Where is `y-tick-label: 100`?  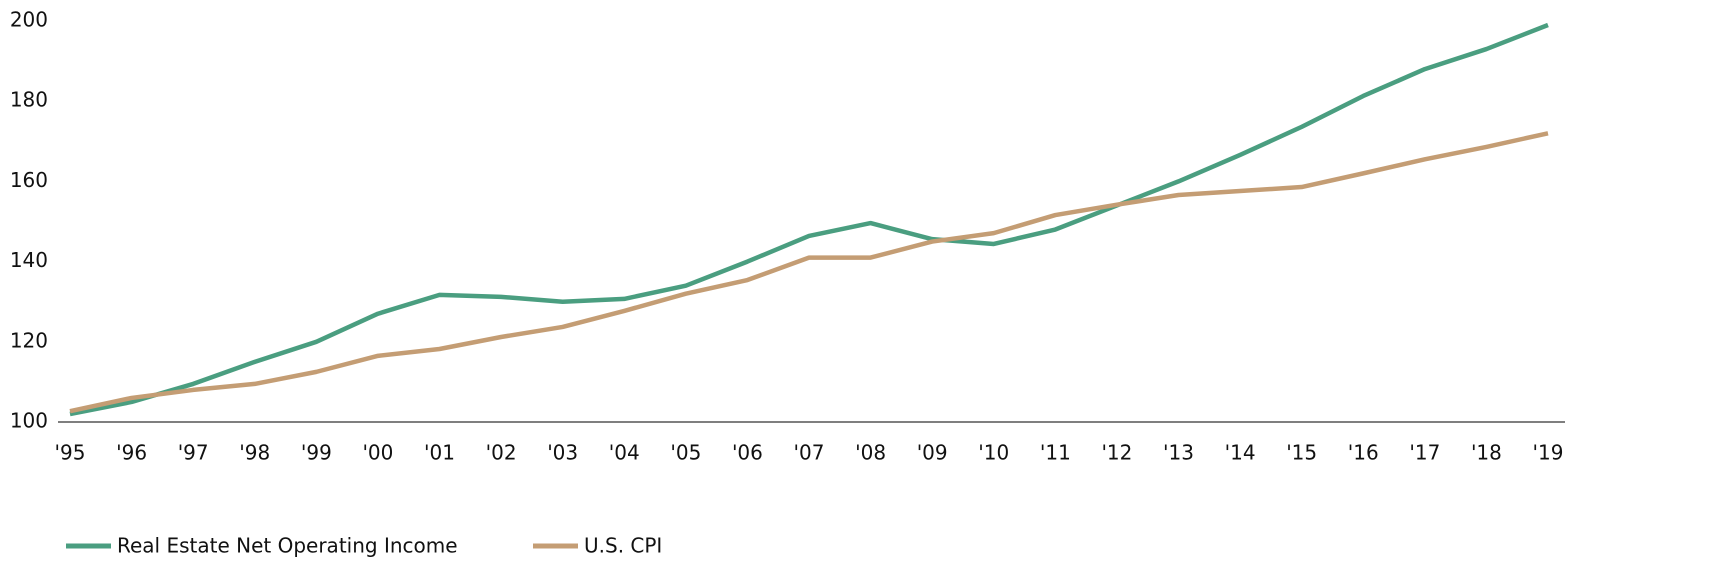
y-tick-label: 100 is located at coordinates (29, 421).